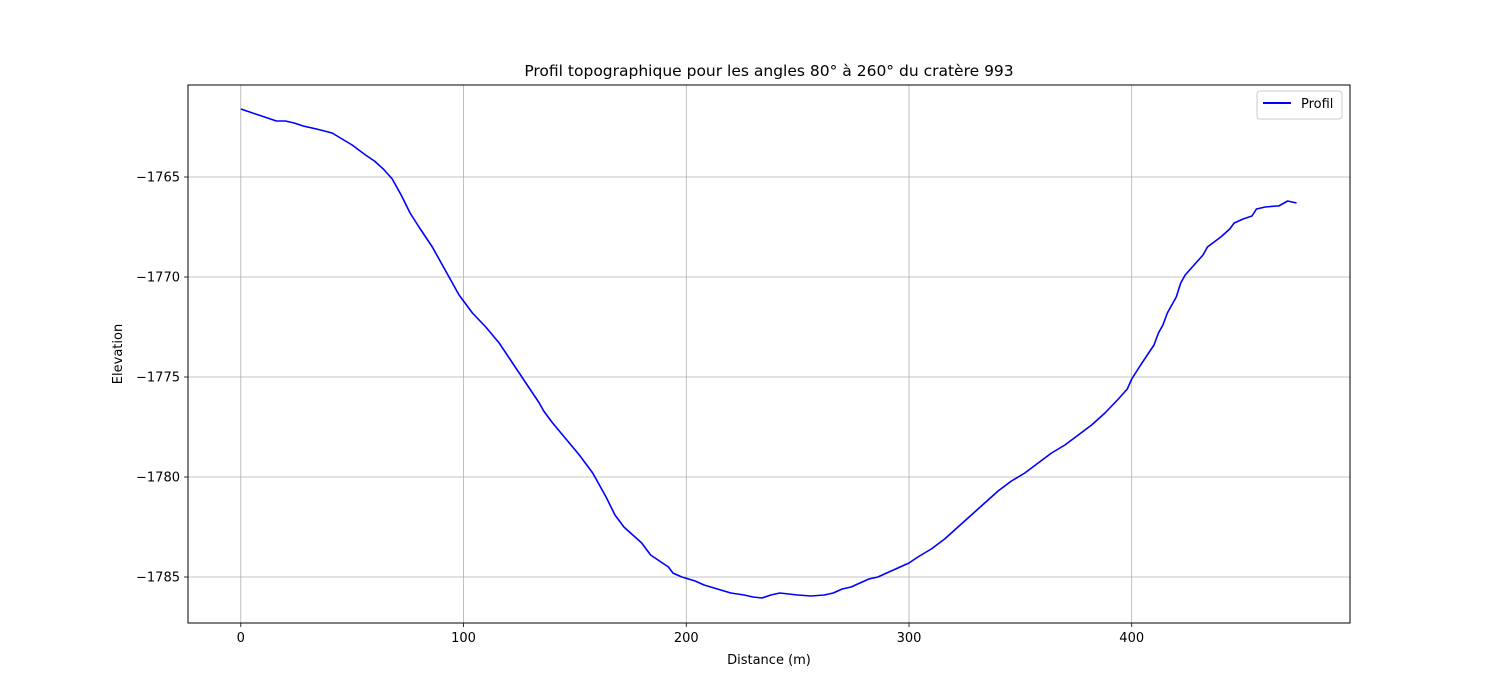  Describe the element at coordinates (158, 178) in the screenshot. I see `y-tick-label: −1765` at that location.